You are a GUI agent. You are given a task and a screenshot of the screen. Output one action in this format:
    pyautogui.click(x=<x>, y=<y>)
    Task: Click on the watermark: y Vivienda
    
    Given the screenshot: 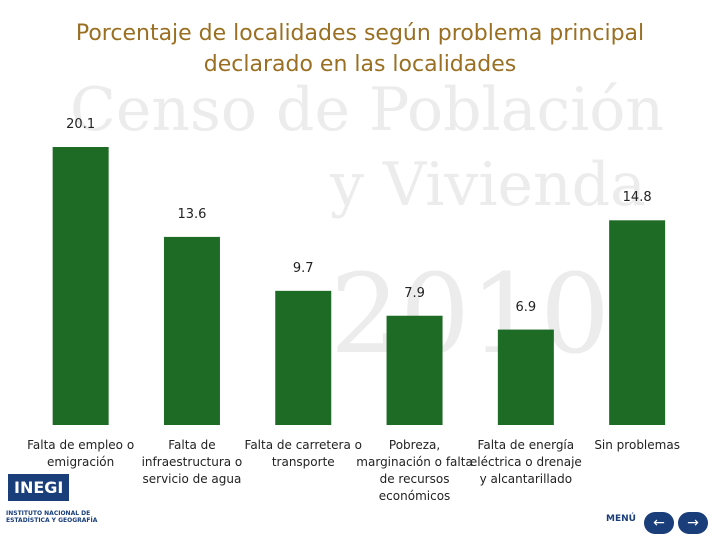 What is the action you would take?
    pyautogui.click(x=488, y=185)
    